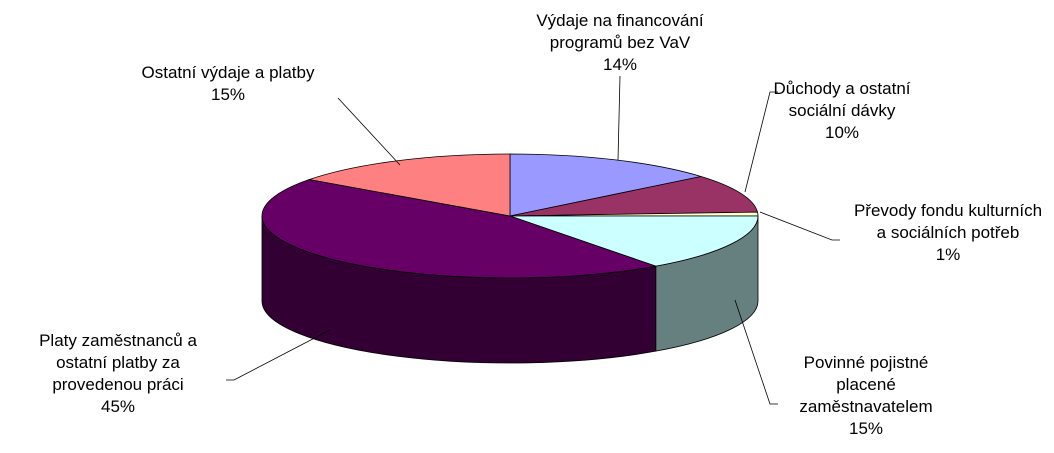 The height and width of the screenshot is (453, 1054). I want to click on slice-label: Ostatní výdaje a platby 15%, so click(228, 84).